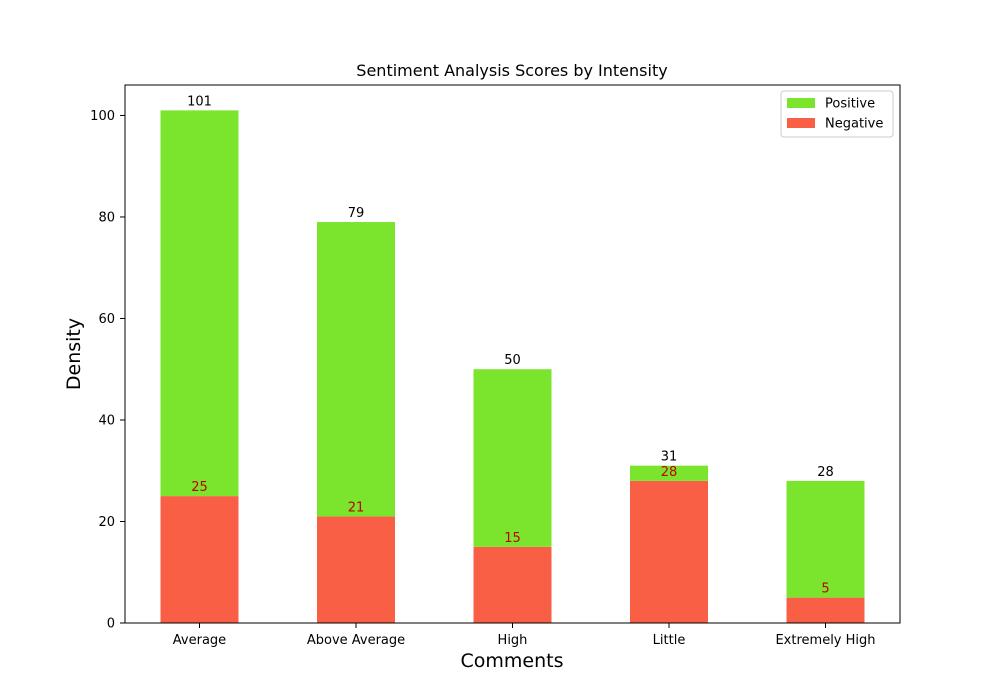 The image size is (1000, 700). What do you see at coordinates (199, 487) in the screenshot?
I see `data-label-negative: 25` at bounding box center [199, 487].